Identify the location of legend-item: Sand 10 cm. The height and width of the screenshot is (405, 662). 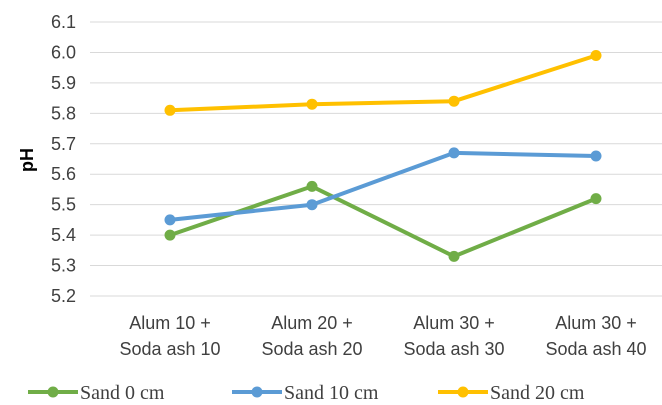
(305, 393).